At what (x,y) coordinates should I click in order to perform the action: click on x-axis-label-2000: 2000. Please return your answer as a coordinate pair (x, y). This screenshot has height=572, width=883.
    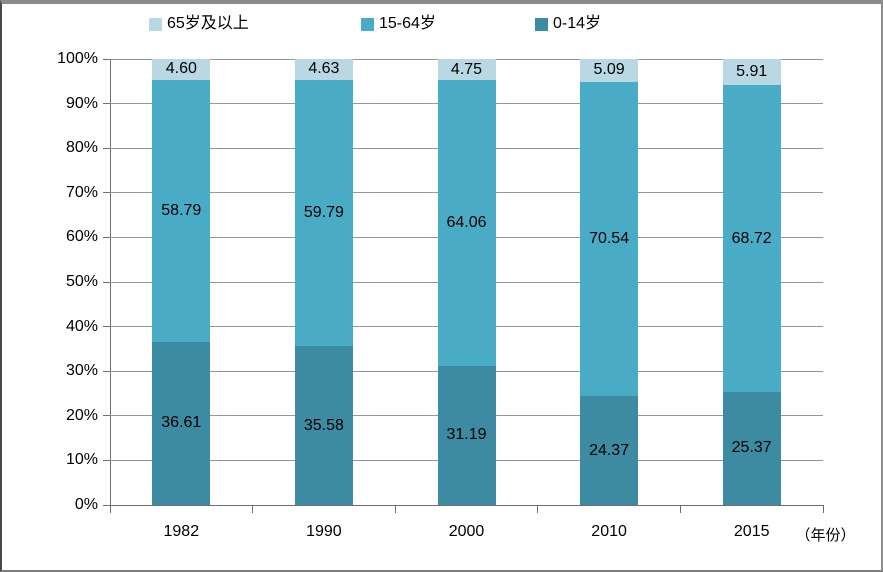
    Looking at the image, I should click on (466, 531).